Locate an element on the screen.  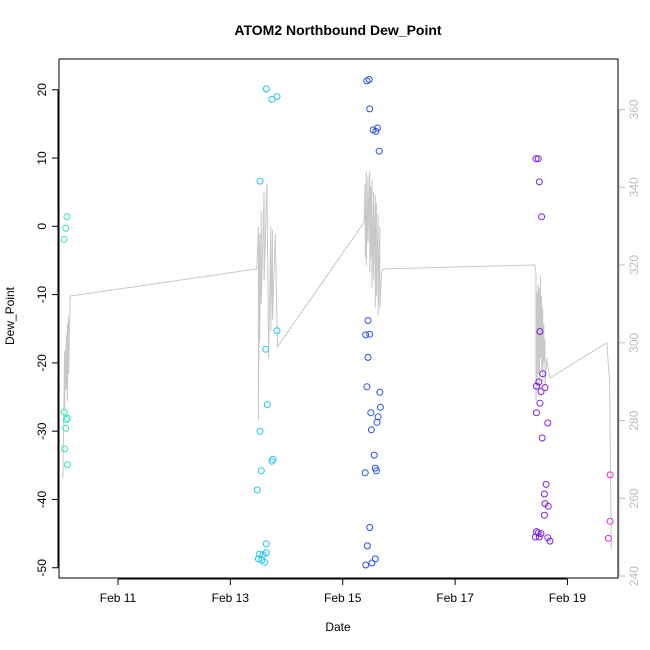
y2-tick-label: 260 is located at coordinates (634, 498).